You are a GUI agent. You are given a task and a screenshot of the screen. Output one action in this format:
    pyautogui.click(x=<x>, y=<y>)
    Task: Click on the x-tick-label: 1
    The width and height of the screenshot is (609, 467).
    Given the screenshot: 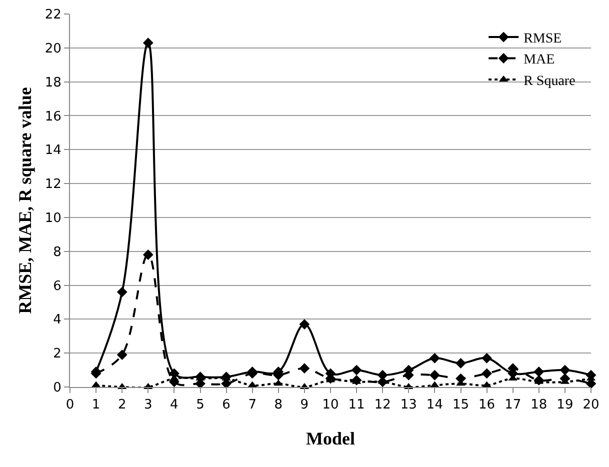 What is the action you would take?
    pyautogui.click(x=96, y=405)
    